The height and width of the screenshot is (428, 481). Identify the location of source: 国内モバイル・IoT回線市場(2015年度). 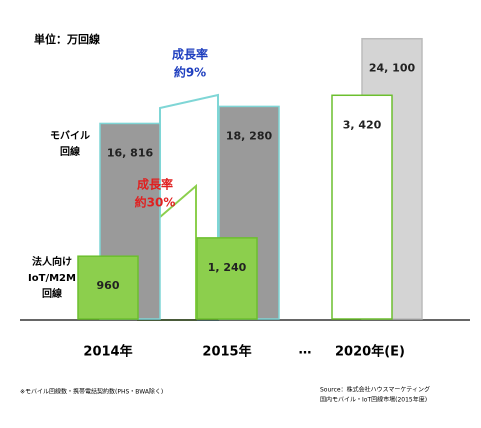
(373, 400).